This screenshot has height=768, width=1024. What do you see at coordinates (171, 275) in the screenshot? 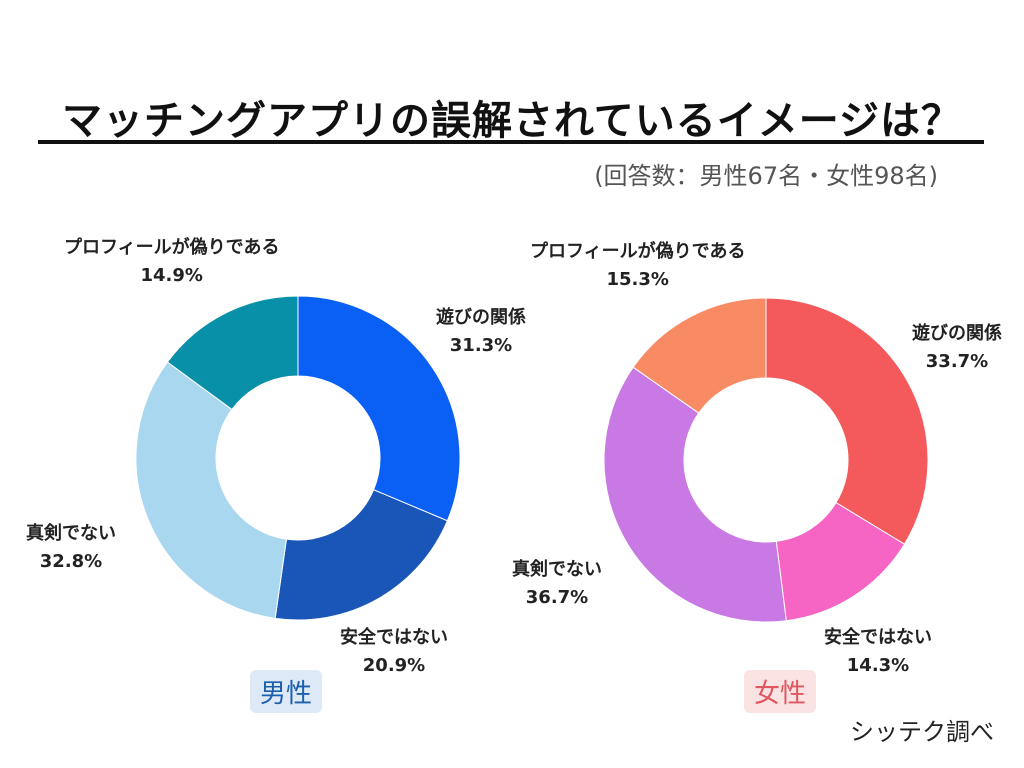
I see `slice-value-label: 14.9%` at bounding box center [171, 275].